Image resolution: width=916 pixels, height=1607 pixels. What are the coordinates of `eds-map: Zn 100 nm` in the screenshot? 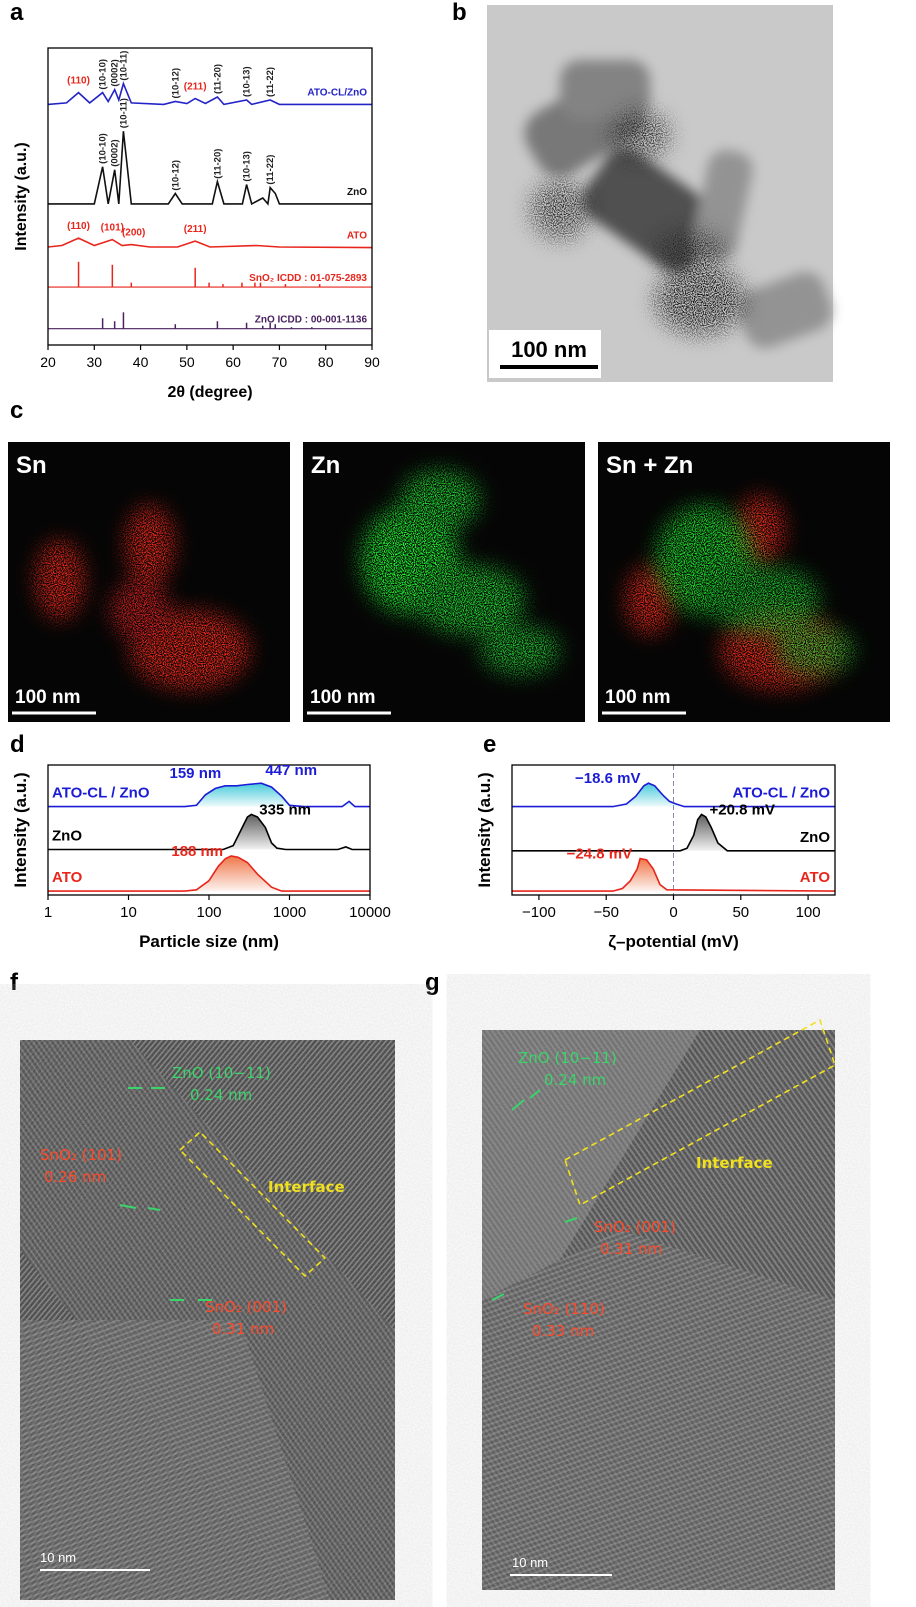 It's located at (444, 582).